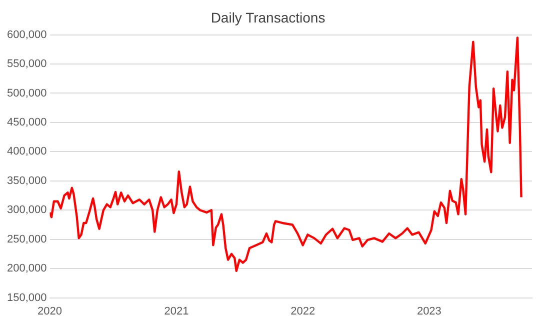 This screenshot has width=554, height=323. I want to click on x-tick-label: 2023, so click(429, 311).